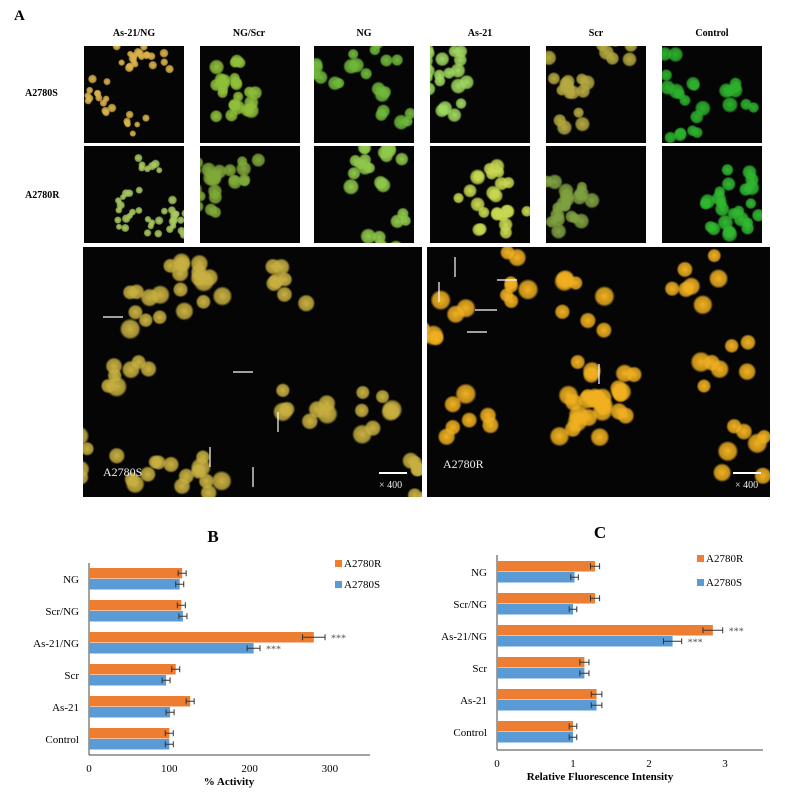 This screenshot has height=793, width=785. I want to click on micrograph-a2780s-large: A2780S × 400, so click(252, 372).